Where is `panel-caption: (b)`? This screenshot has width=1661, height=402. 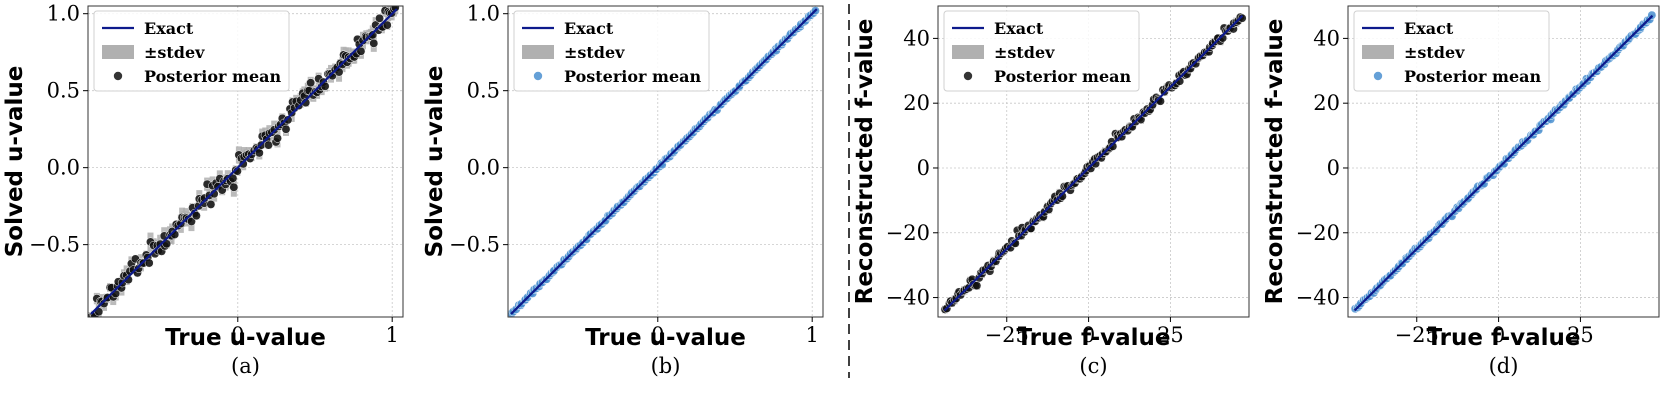 panel-caption: (b) is located at coordinates (666, 366).